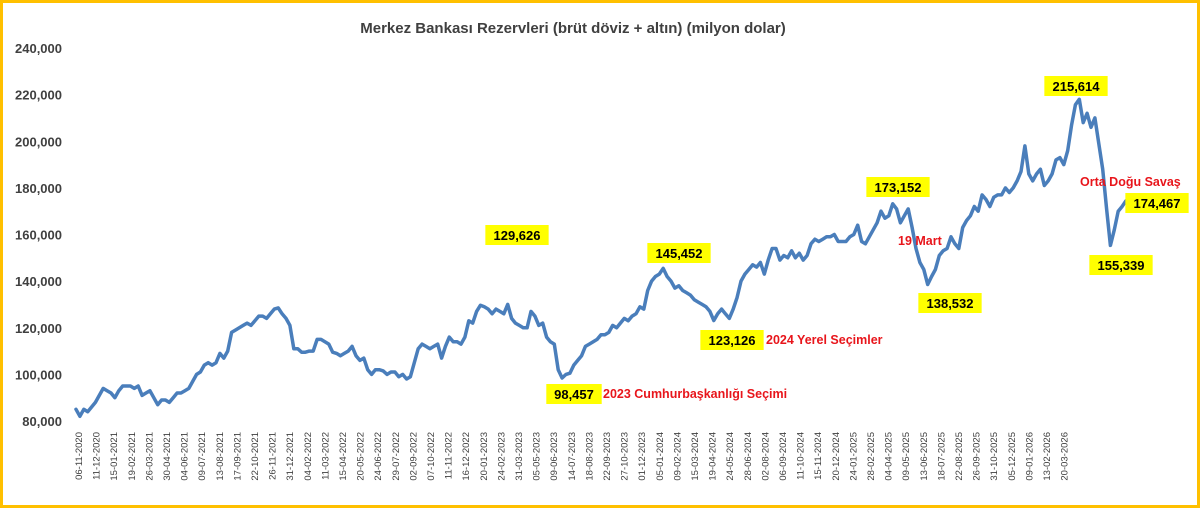  Describe the element at coordinates (38, 141) in the screenshot. I see `y-tick-label: 200,000` at that location.